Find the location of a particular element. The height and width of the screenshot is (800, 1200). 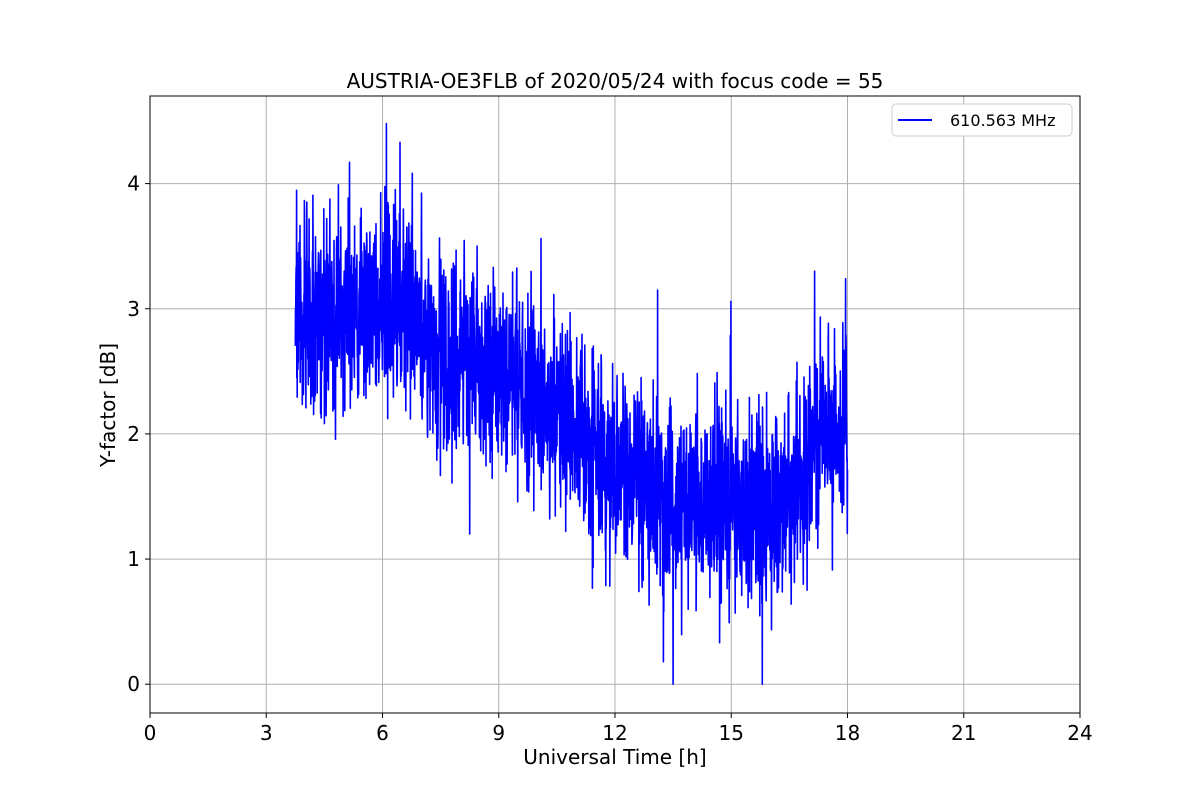

x-tick-label: 15 is located at coordinates (731, 733).